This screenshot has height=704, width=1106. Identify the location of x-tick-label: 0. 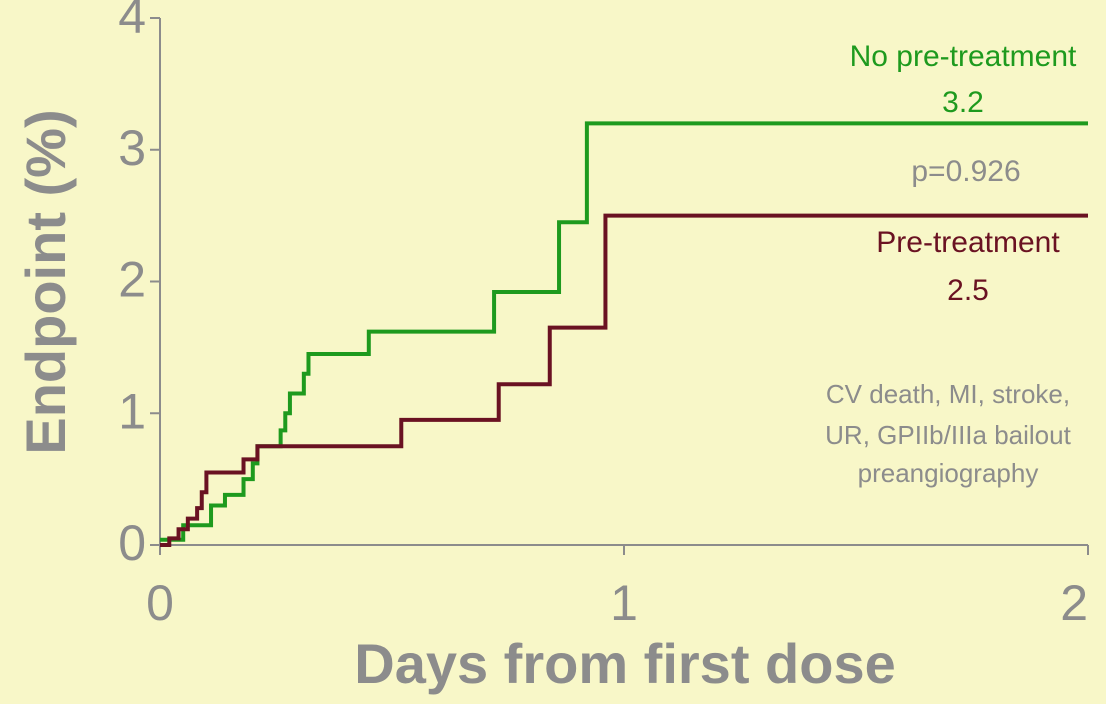
(160, 603).